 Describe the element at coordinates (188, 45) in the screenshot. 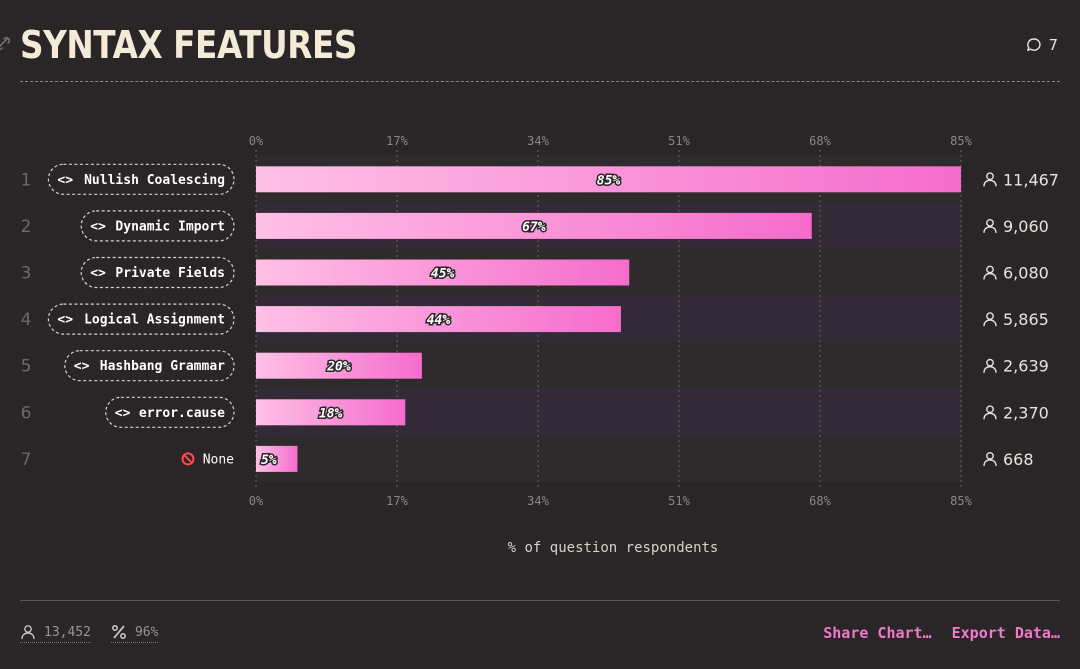

I see `page-title: SYNTAX FEATURES` at that location.